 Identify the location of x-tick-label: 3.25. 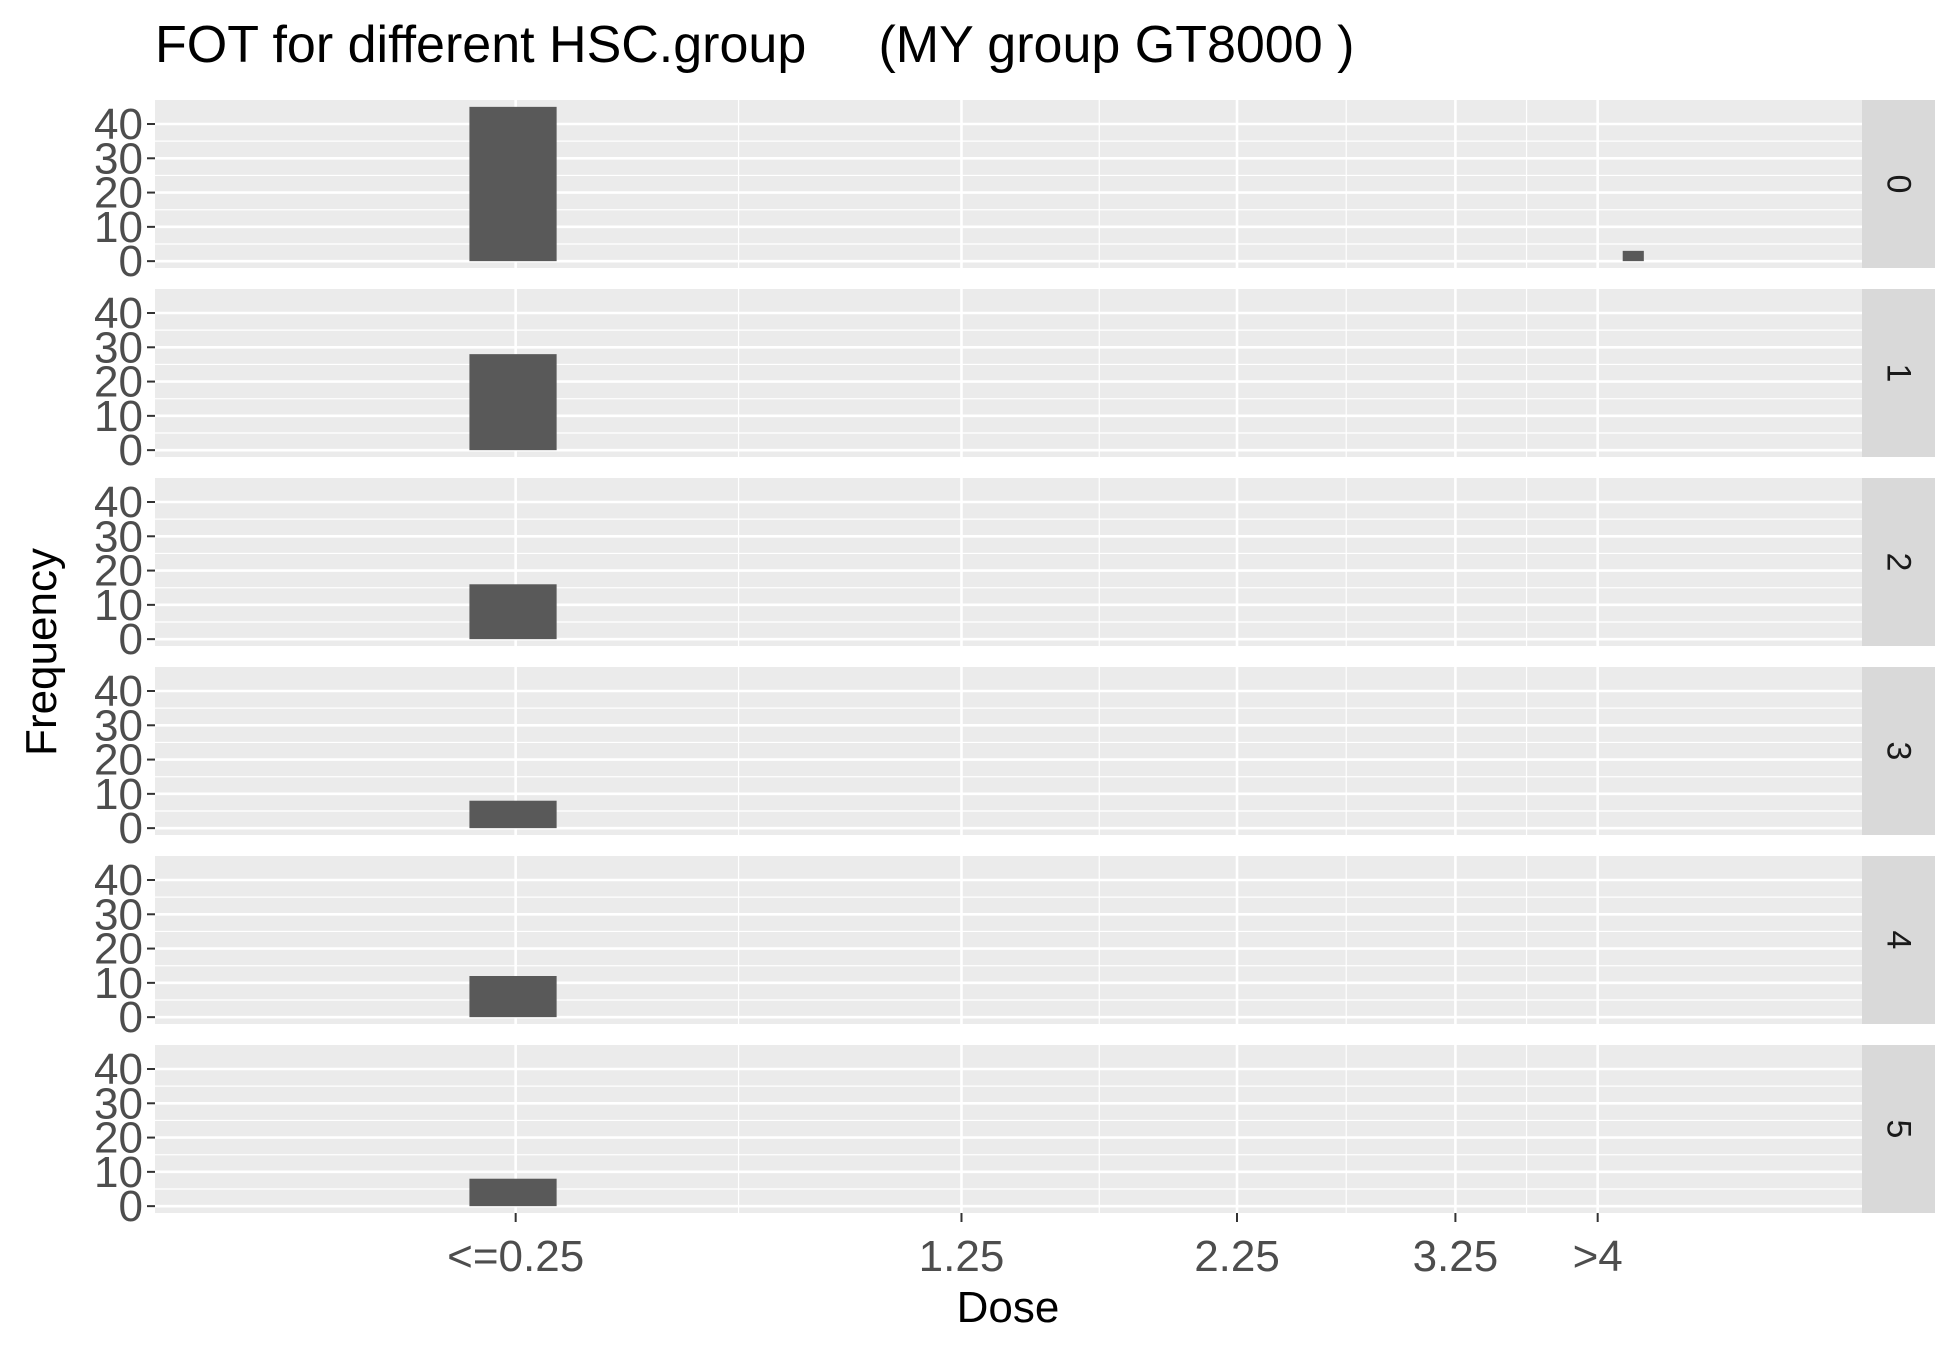
(1456, 1256).